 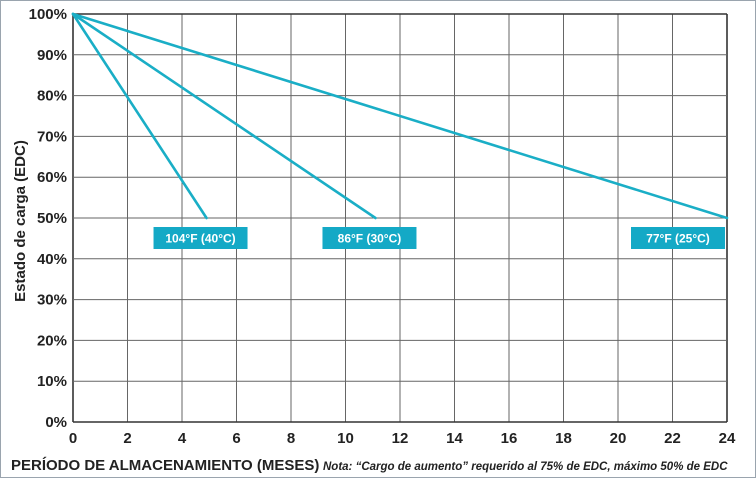 I want to click on x-tick-label: 10, so click(x=345, y=438).